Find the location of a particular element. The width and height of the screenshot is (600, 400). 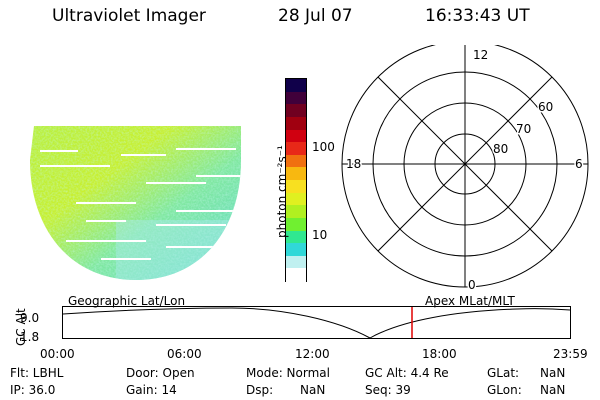

glon-label: GLon: is located at coordinates (504, 390).